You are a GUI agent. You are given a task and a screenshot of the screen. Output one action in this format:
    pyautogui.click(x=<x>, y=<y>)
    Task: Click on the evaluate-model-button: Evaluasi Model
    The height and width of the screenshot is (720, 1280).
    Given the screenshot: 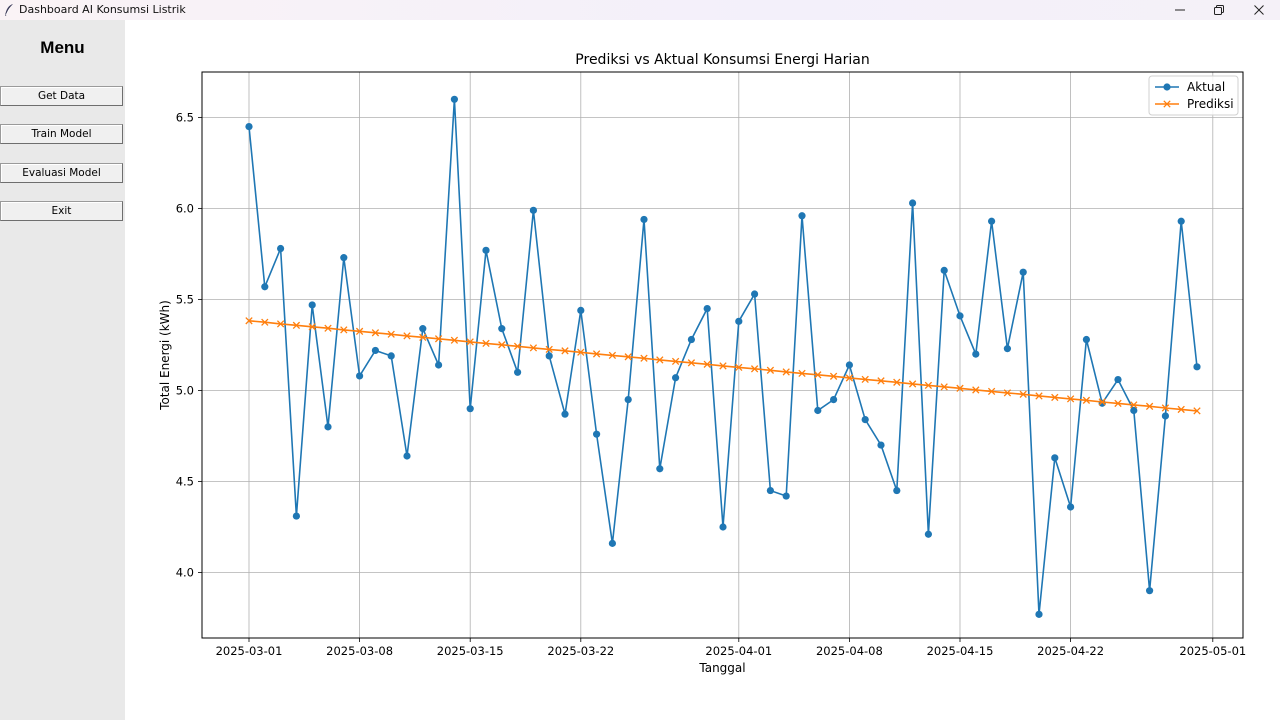 What is the action you would take?
    pyautogui.click(x=61, y=173)
    